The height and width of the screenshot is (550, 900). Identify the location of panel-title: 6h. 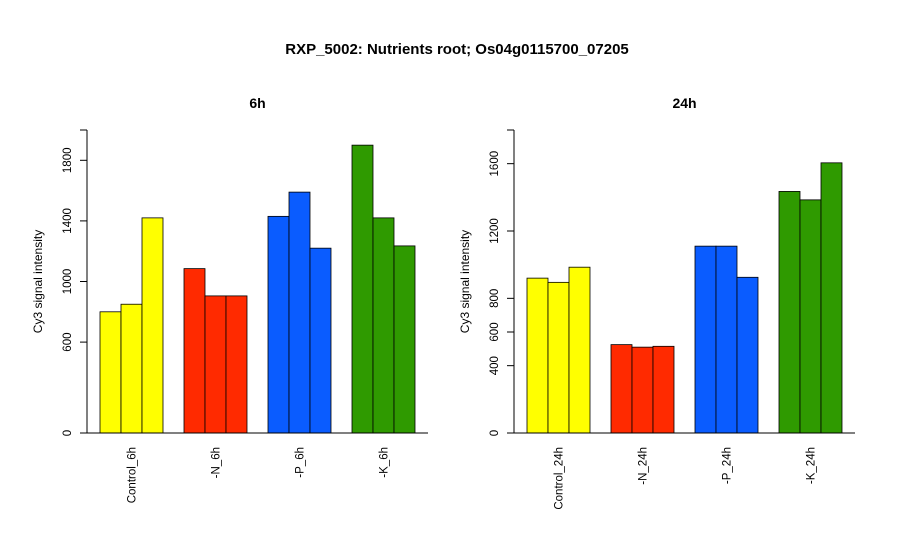
(257, 103).